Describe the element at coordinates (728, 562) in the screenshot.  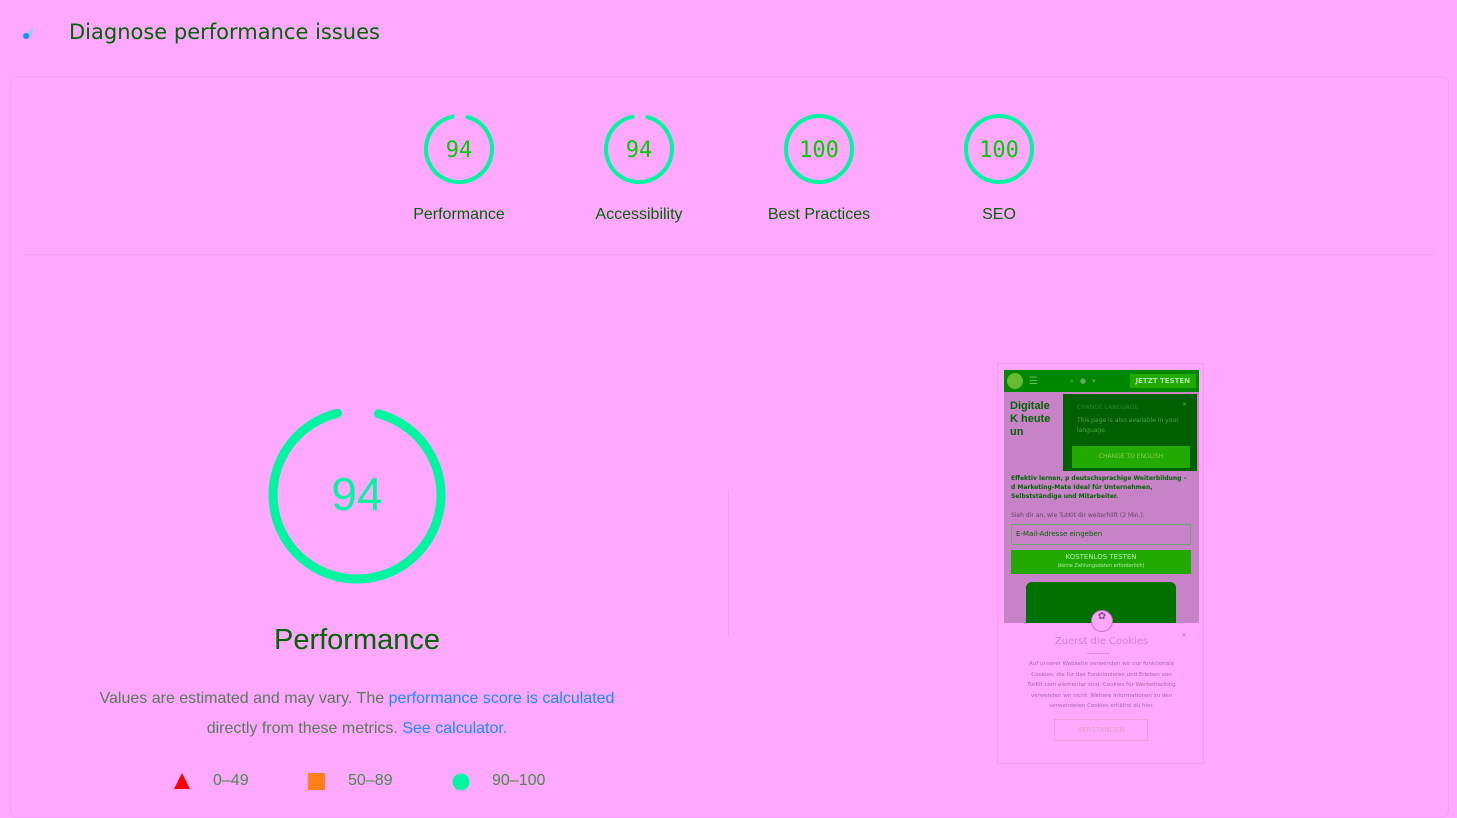
I see `vertical-divider` at that location.